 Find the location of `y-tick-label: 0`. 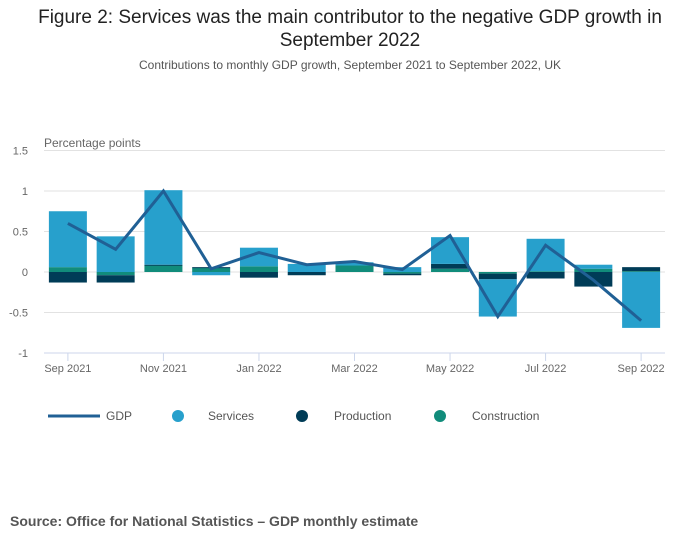

y-tick-label: 0 is located at coordinates (25, 273).